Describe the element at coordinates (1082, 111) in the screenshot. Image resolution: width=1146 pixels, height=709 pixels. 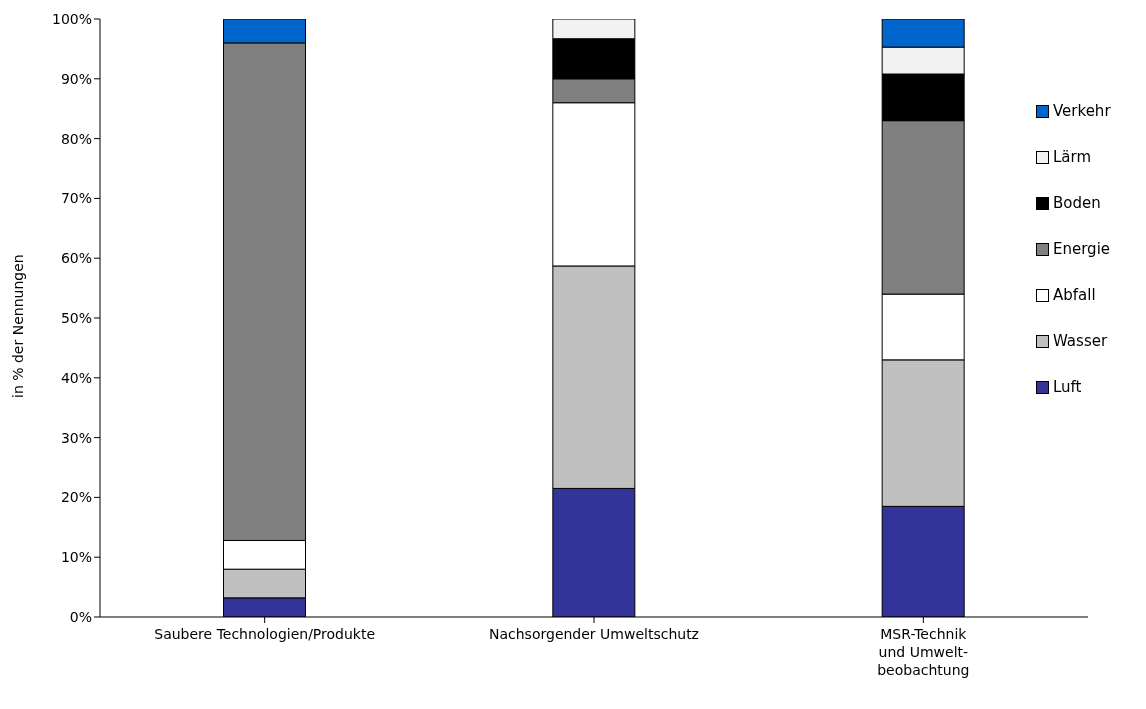
I see `legend-label: Verkehr` at that location.